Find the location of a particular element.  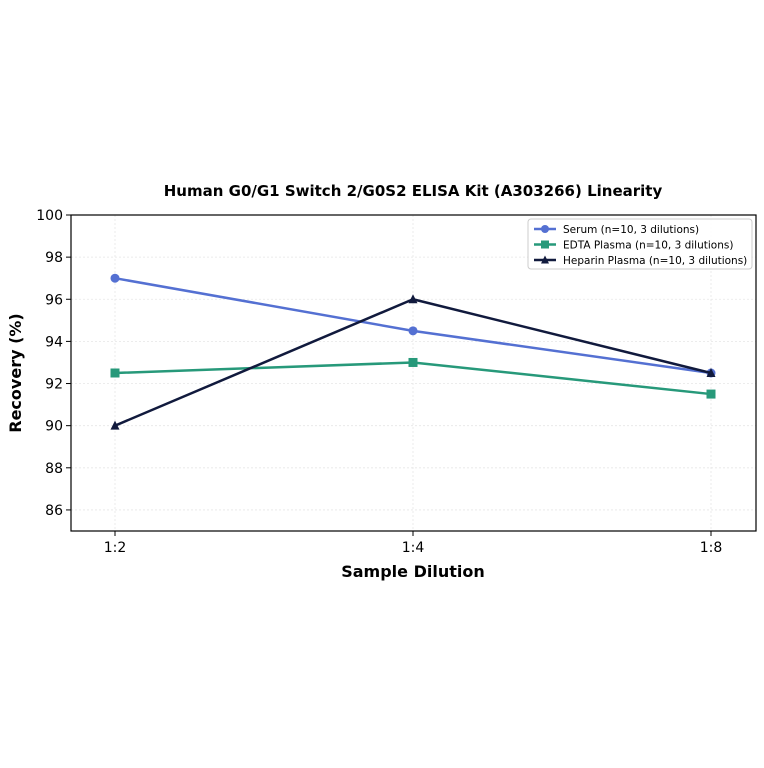

legend-item: EDTA Plasma (n=10, 3 dilutions) is located at coordinates (633, 246).